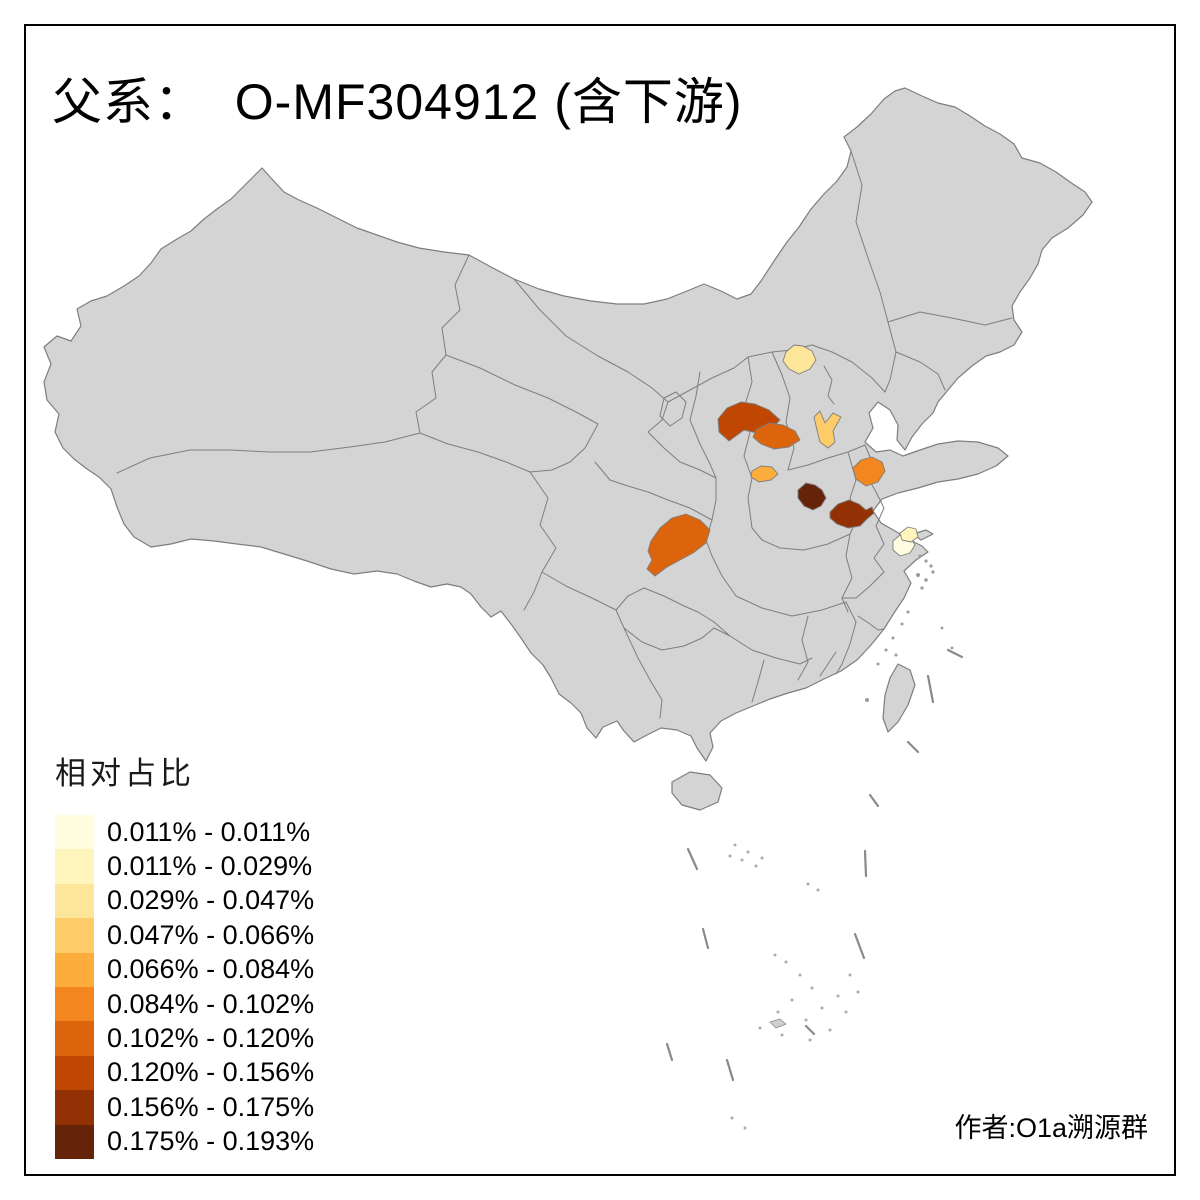 The height and width of the screenshot is (1200, 1200). I want to click on page-title: 父系： O-MF304912 (含下游), so click(397, 102).